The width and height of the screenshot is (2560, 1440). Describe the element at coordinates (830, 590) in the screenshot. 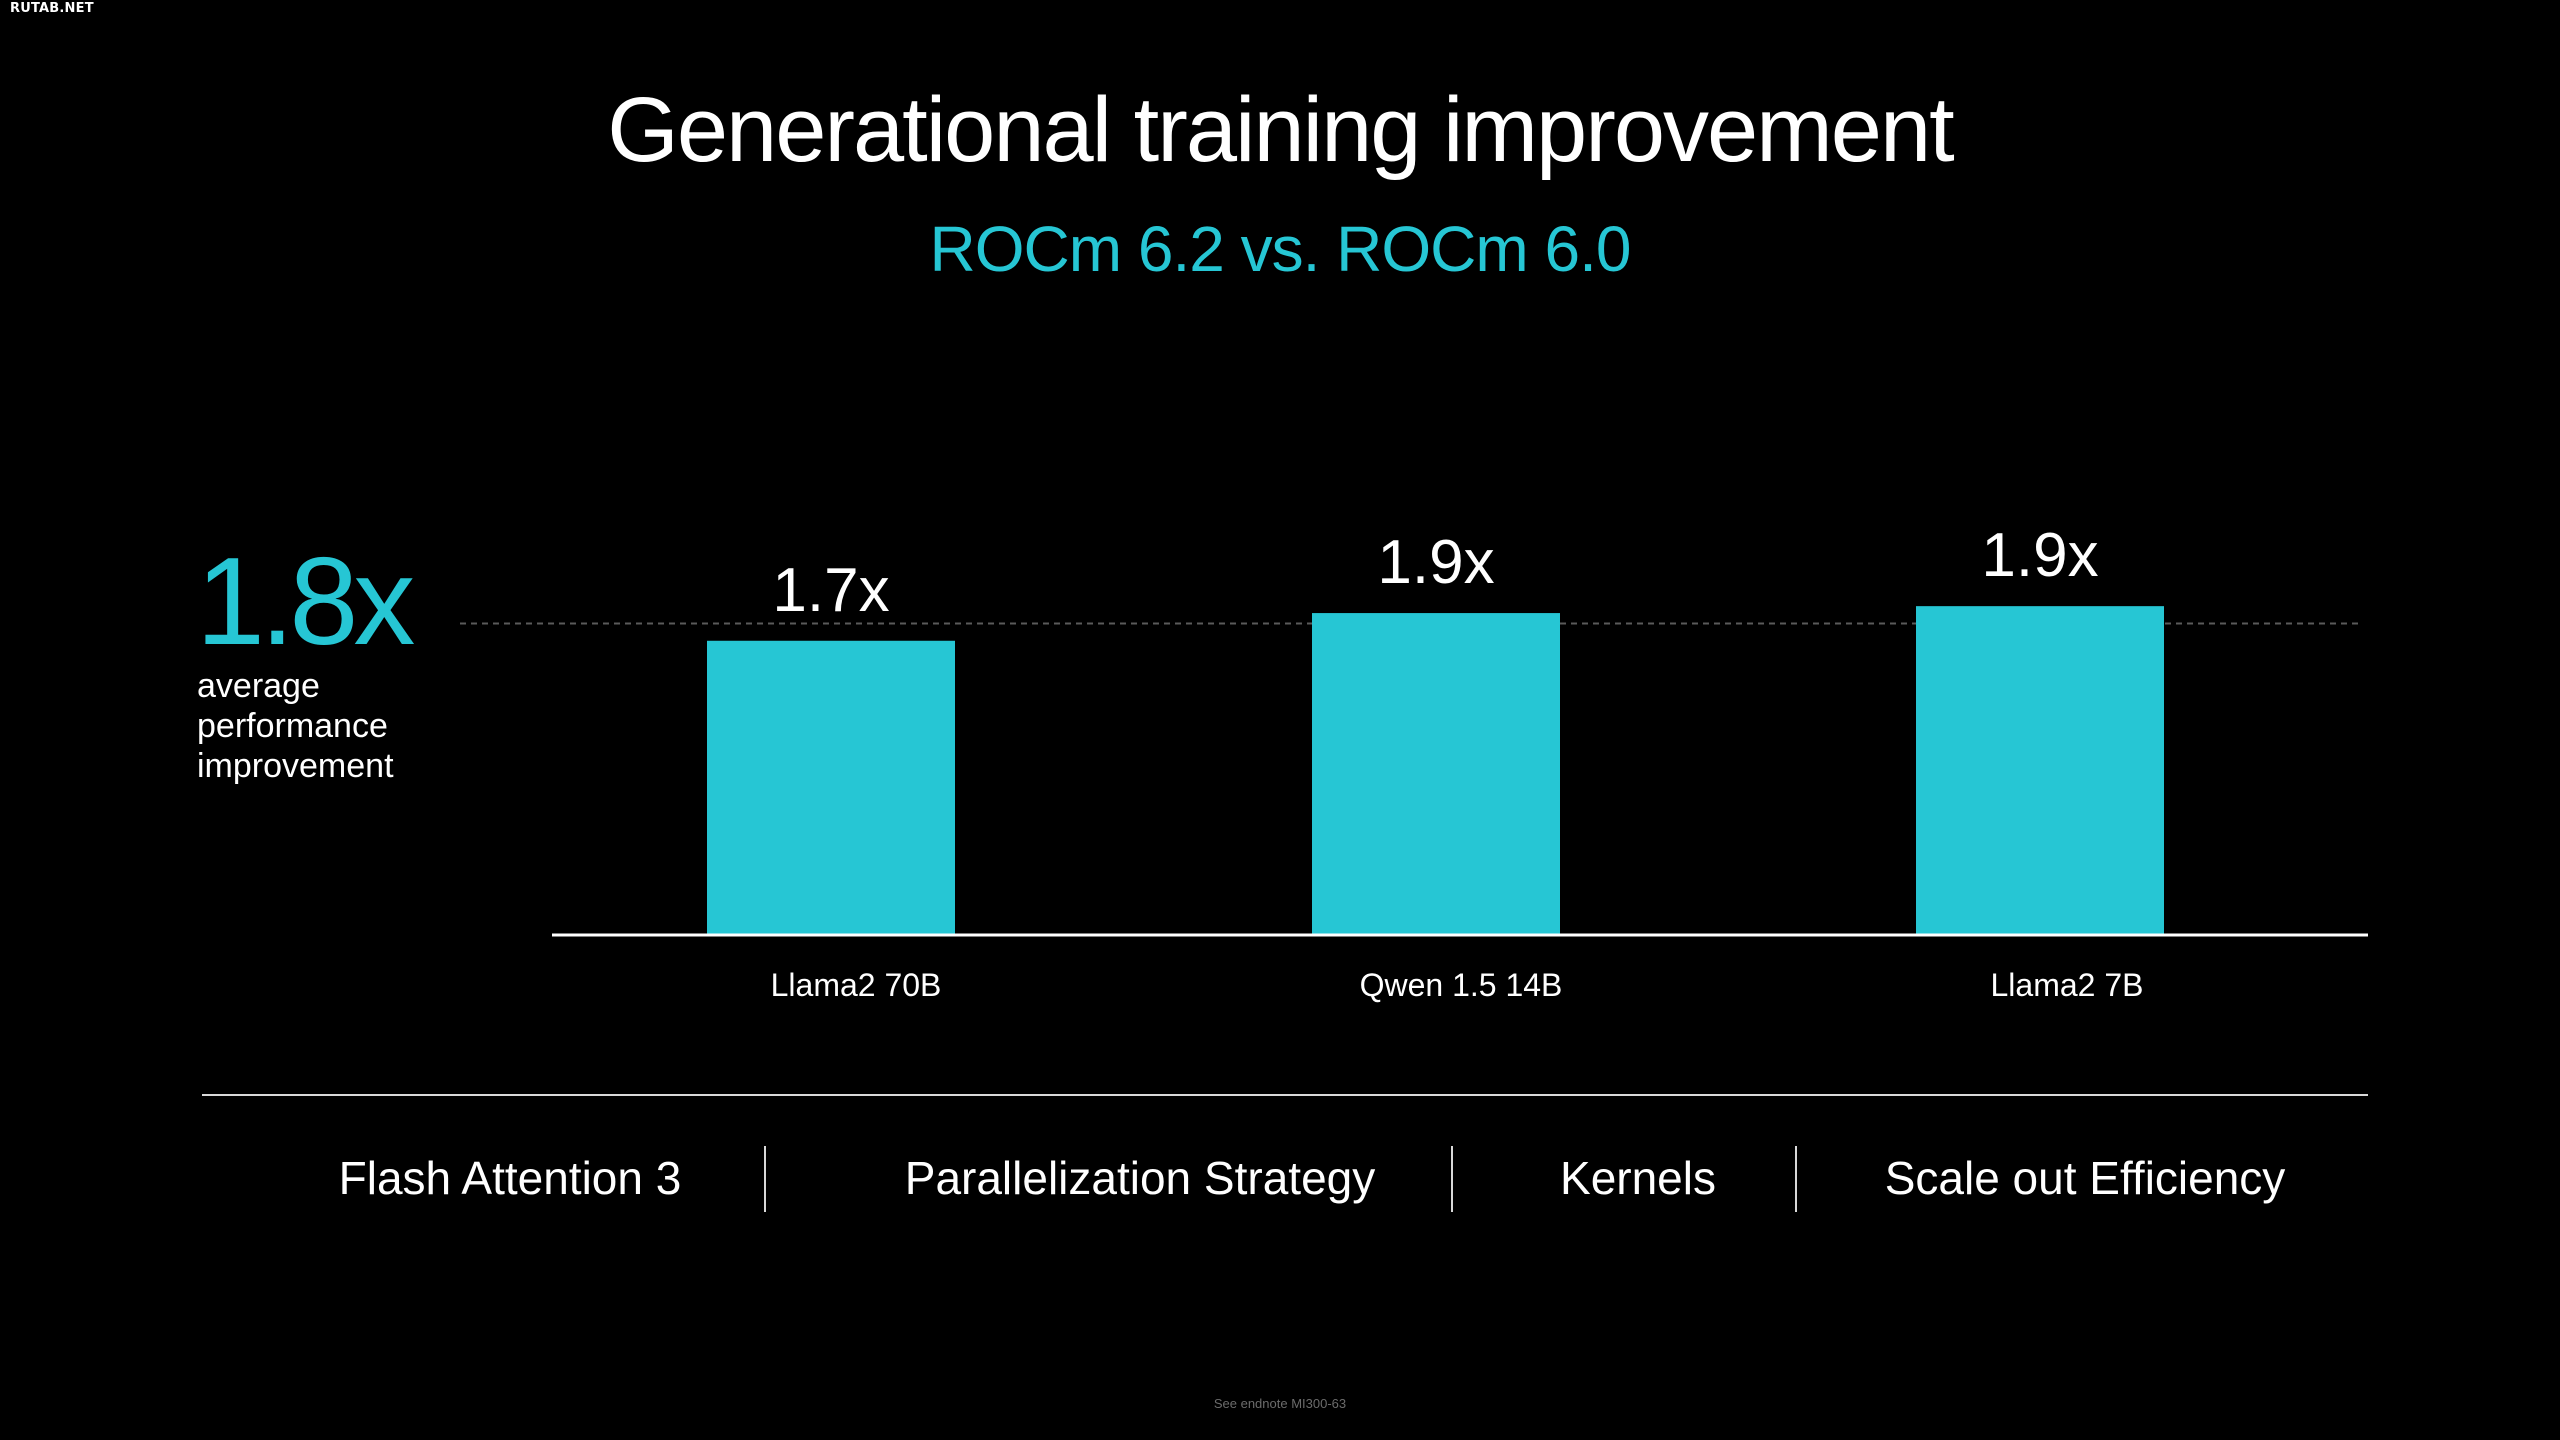

I see `bar-value-label: 1.7x` at that location.